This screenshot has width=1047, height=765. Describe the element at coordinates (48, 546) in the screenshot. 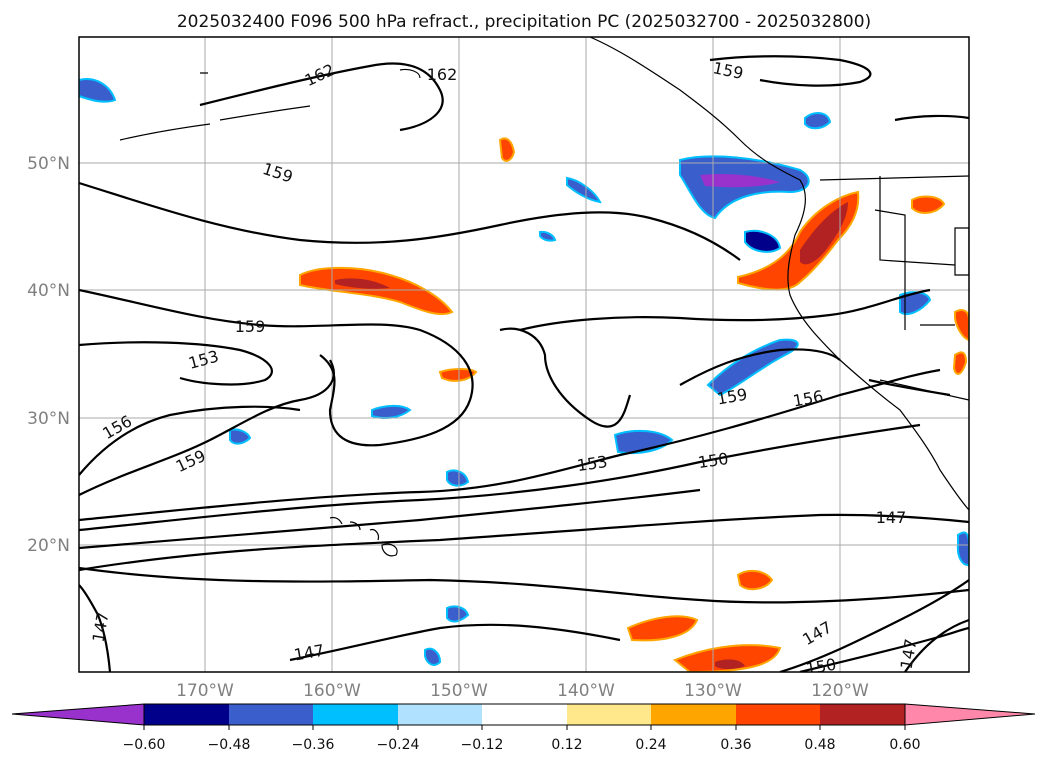

I see `lat-label: 20°N` at that location.